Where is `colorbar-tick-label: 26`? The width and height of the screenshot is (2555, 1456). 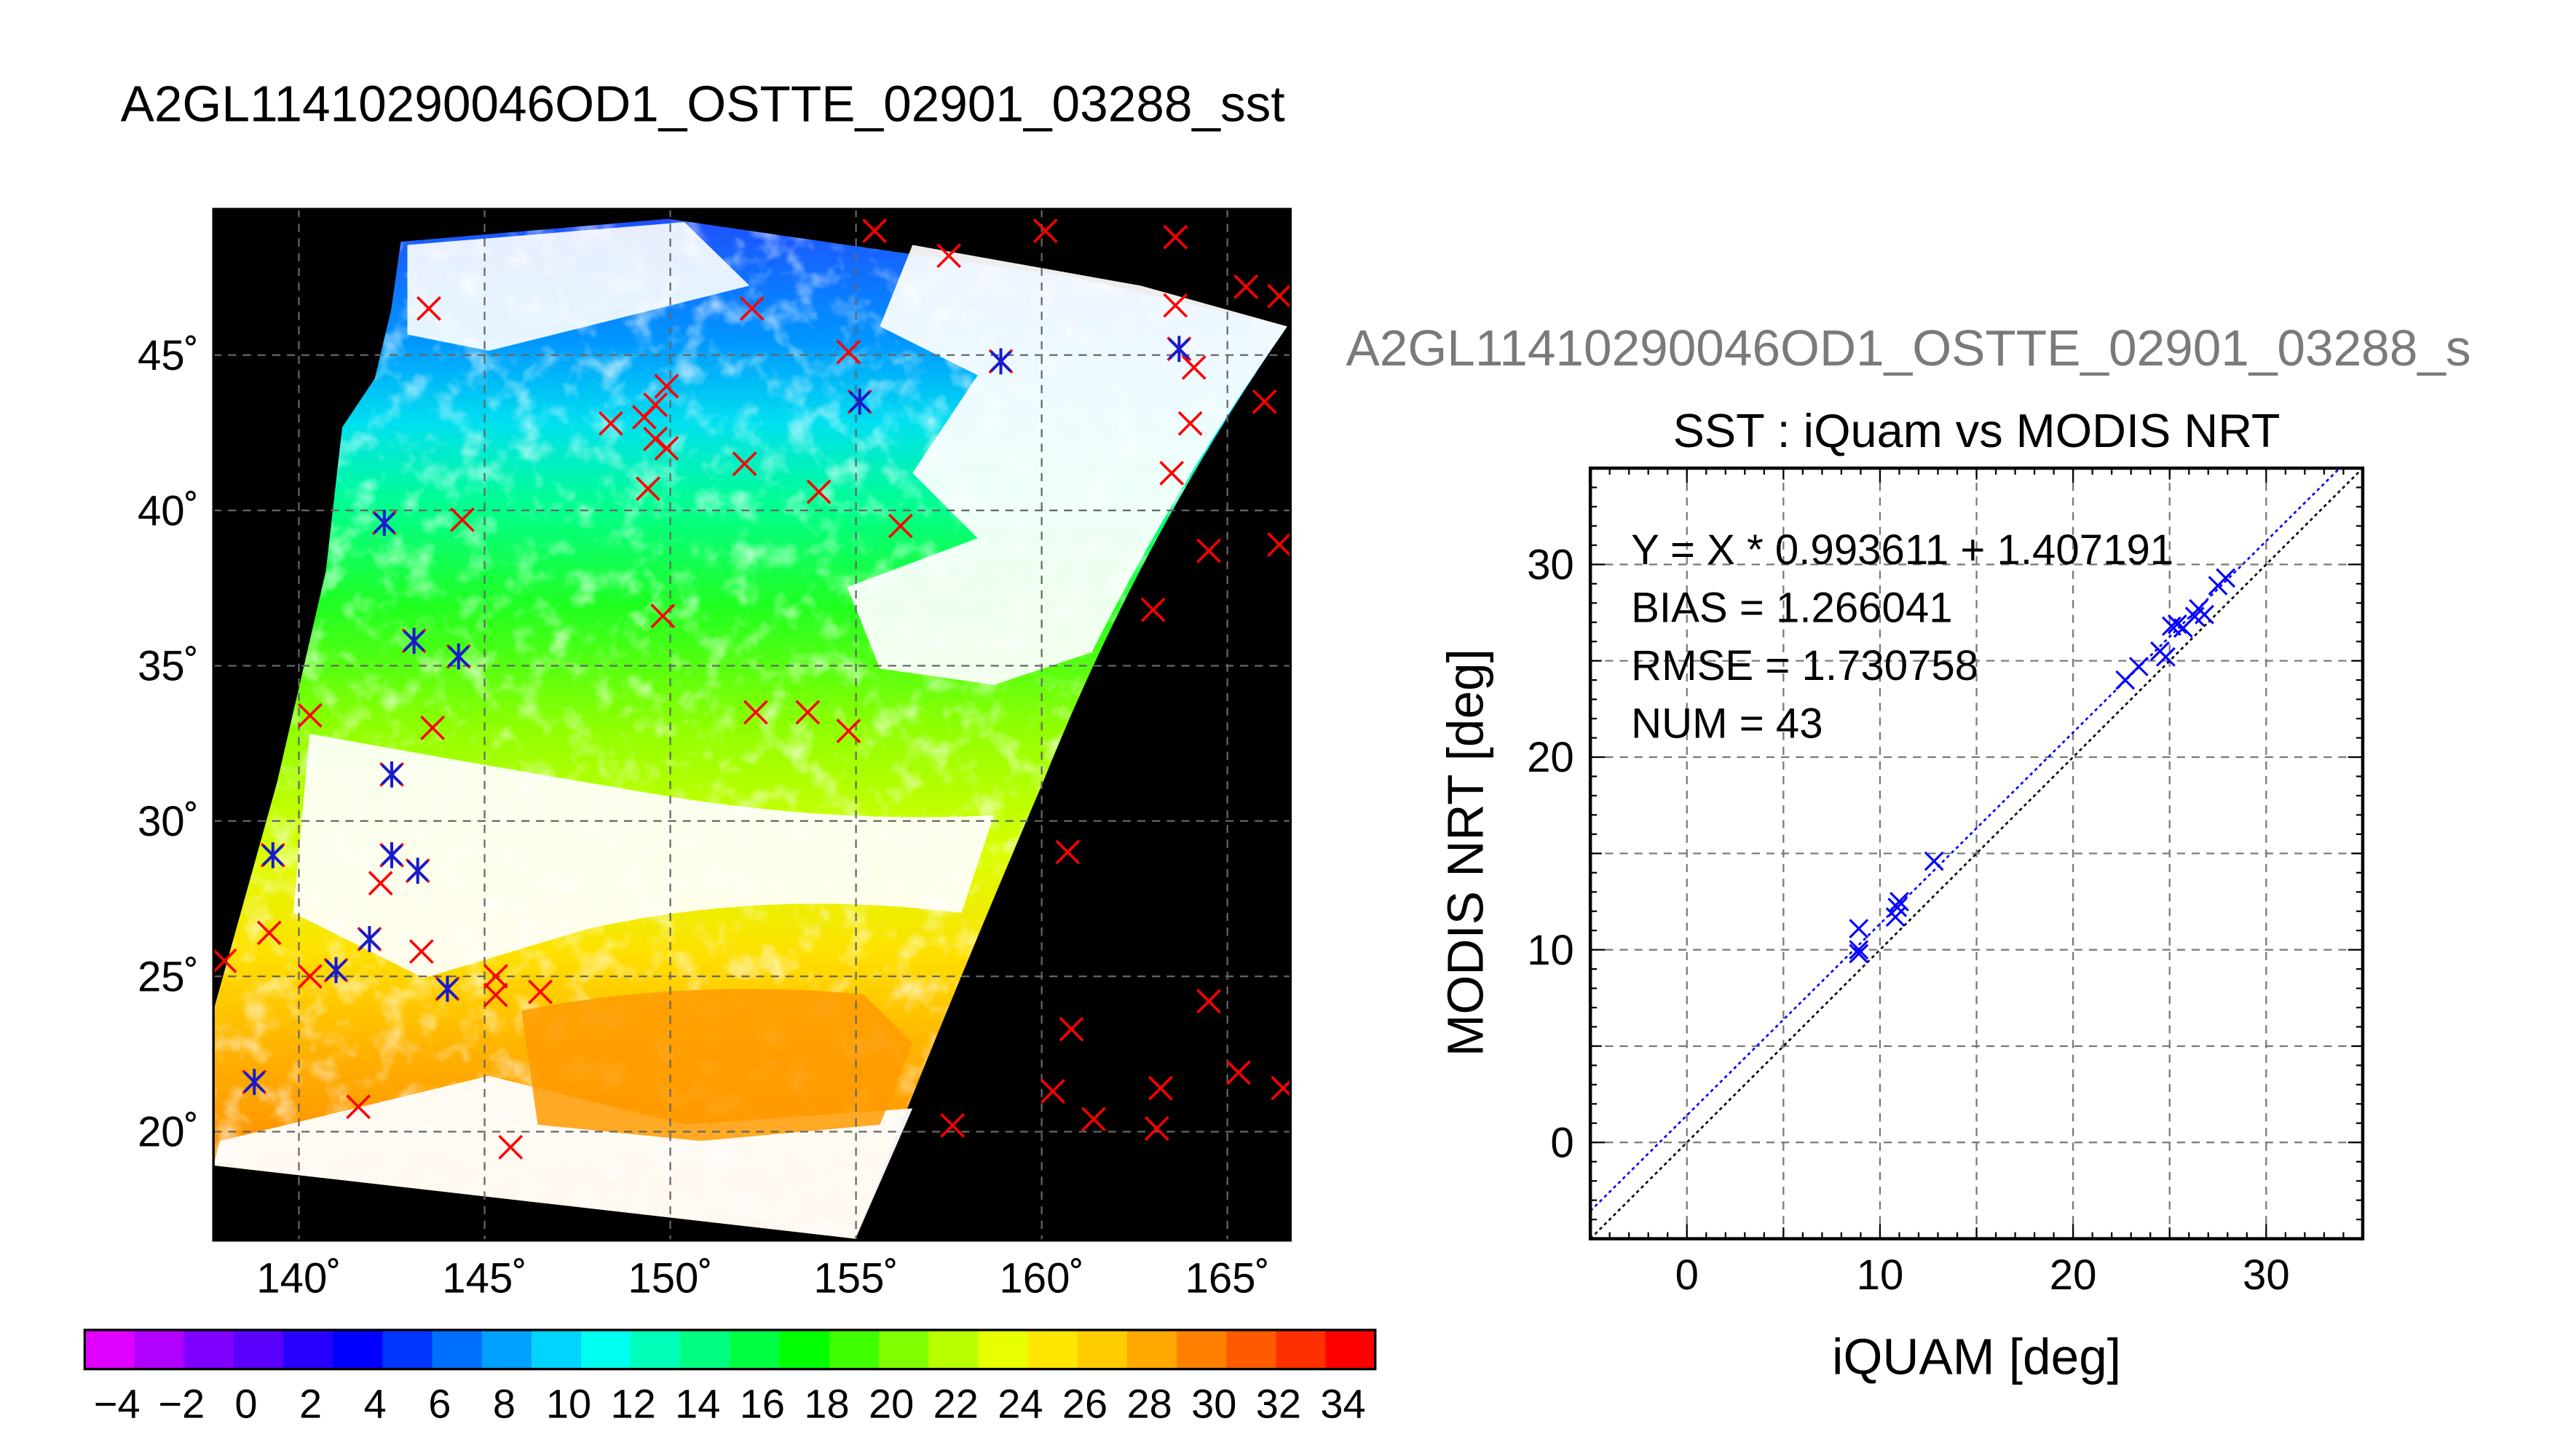 colorbar-tick-label: 26 is located at coordinates (1084, 1404).